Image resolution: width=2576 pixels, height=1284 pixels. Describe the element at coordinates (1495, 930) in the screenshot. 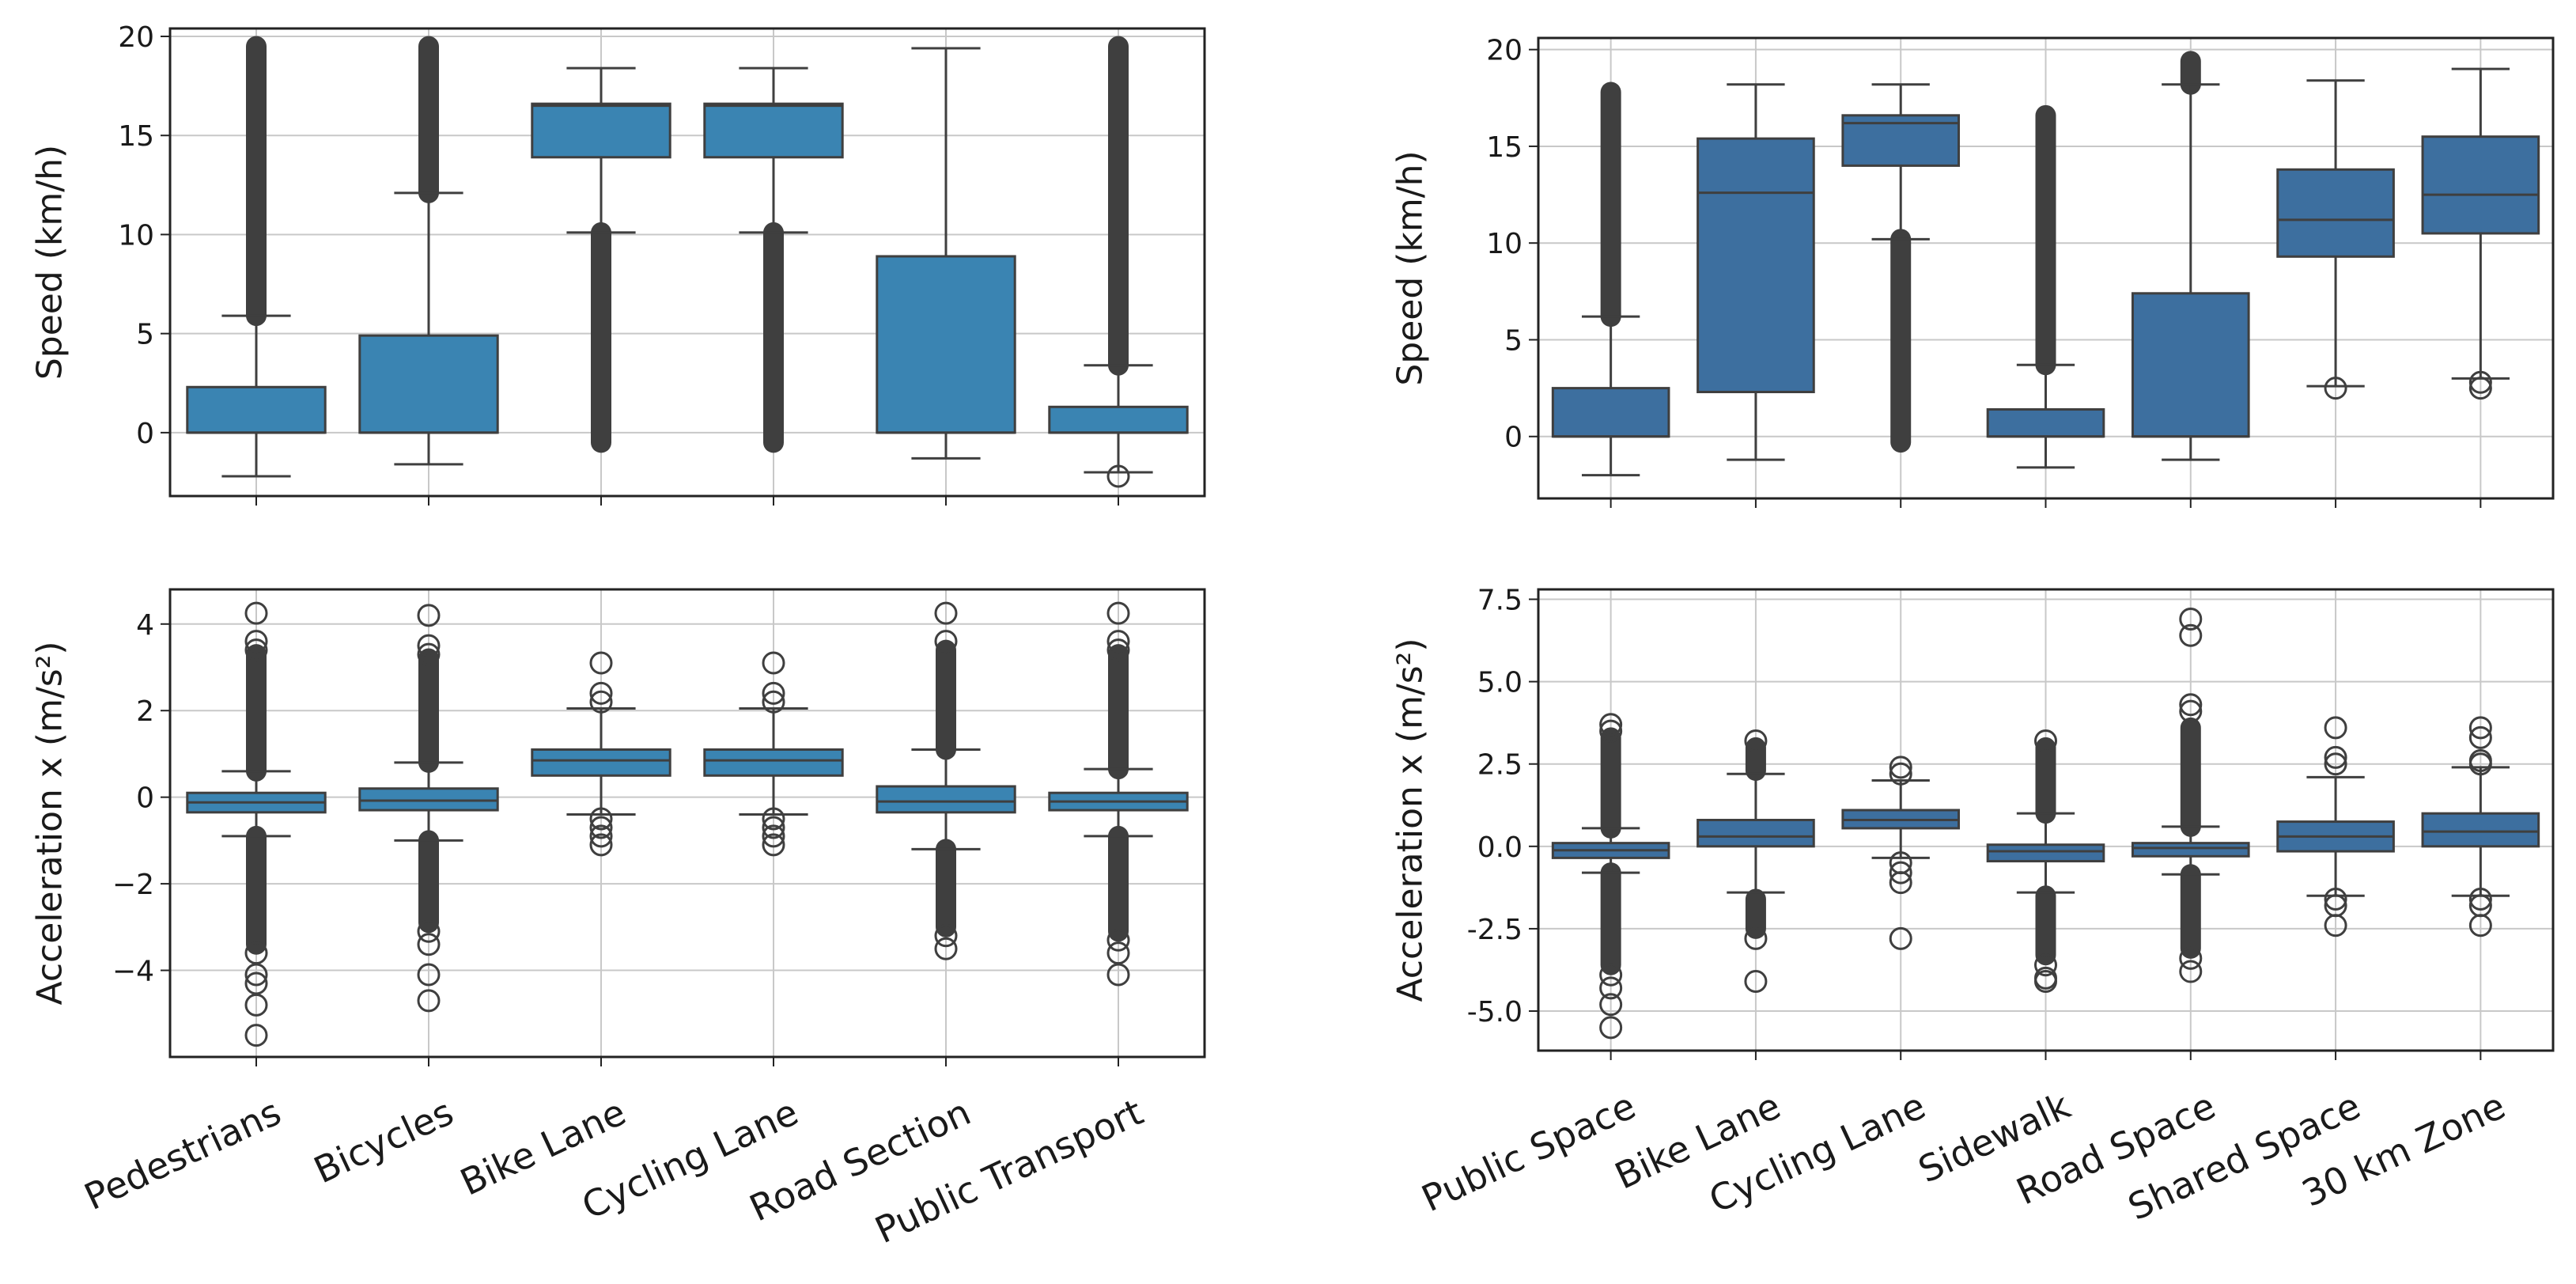

I see `y-tick-label: -2.5` at that location.